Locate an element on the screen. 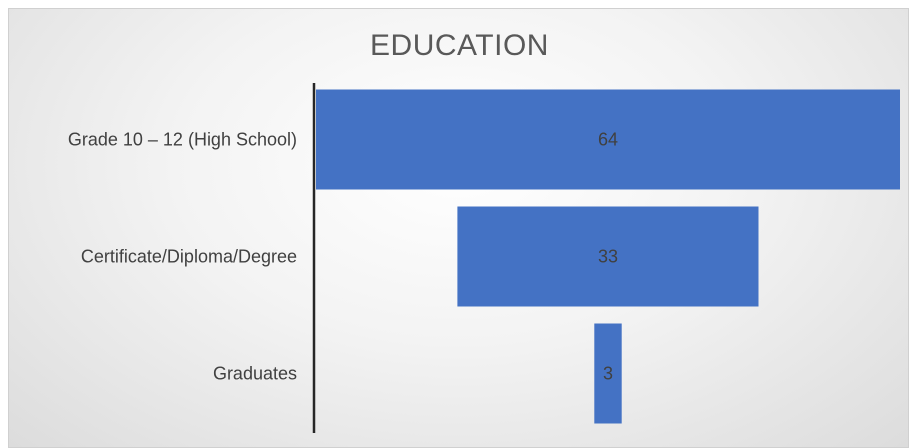 The height and width of the screenshot is (448, 909). category-label: Graduates is located at coordinates (255, 374).